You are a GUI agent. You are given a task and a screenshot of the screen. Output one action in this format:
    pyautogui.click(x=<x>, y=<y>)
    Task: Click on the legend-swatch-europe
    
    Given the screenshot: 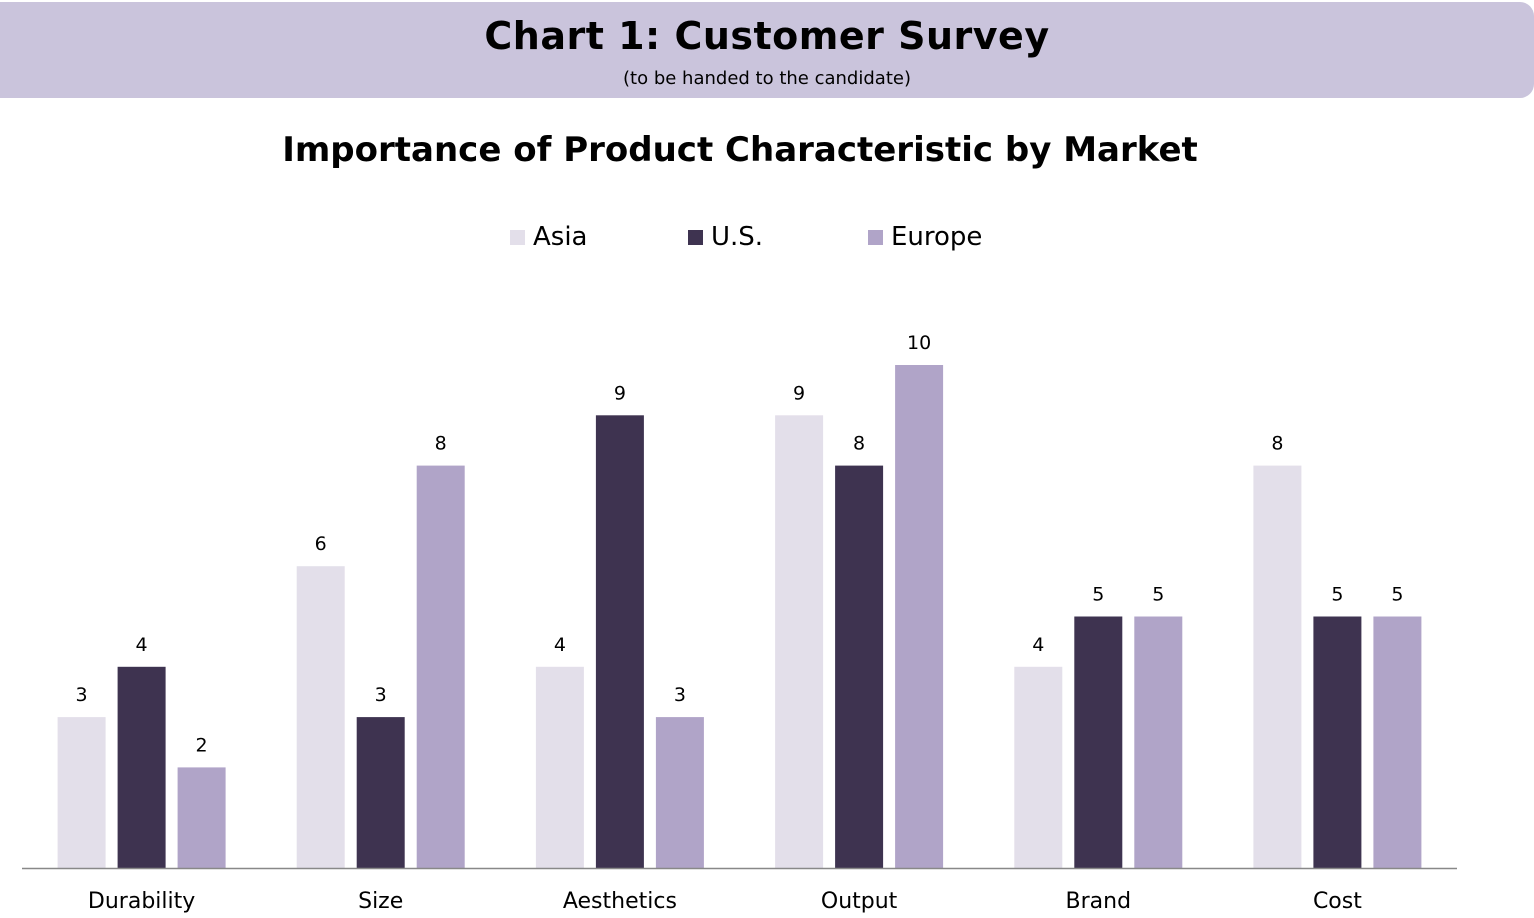 What is the action you would take?
    pyautogui.click(x=875, y=237)
    